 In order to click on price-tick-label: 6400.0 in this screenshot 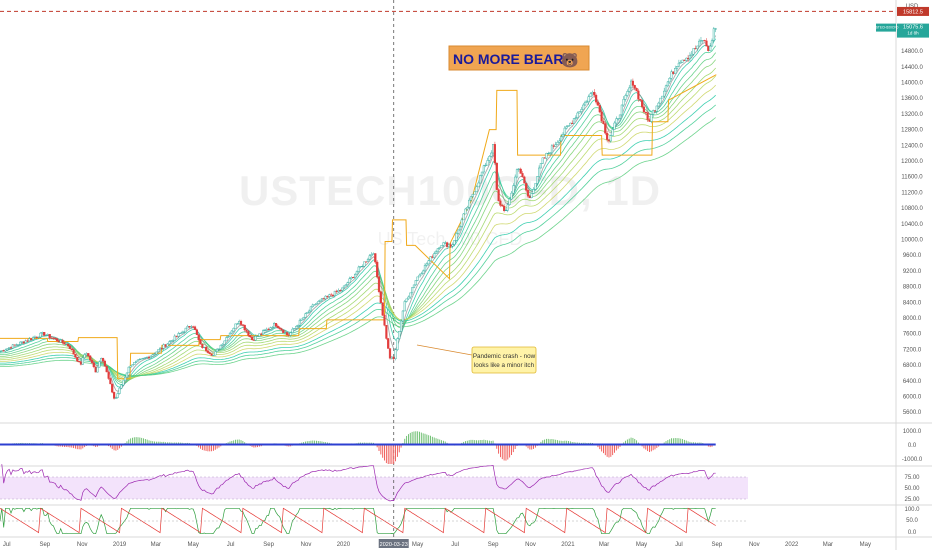, I will do `click(912, 382)`.